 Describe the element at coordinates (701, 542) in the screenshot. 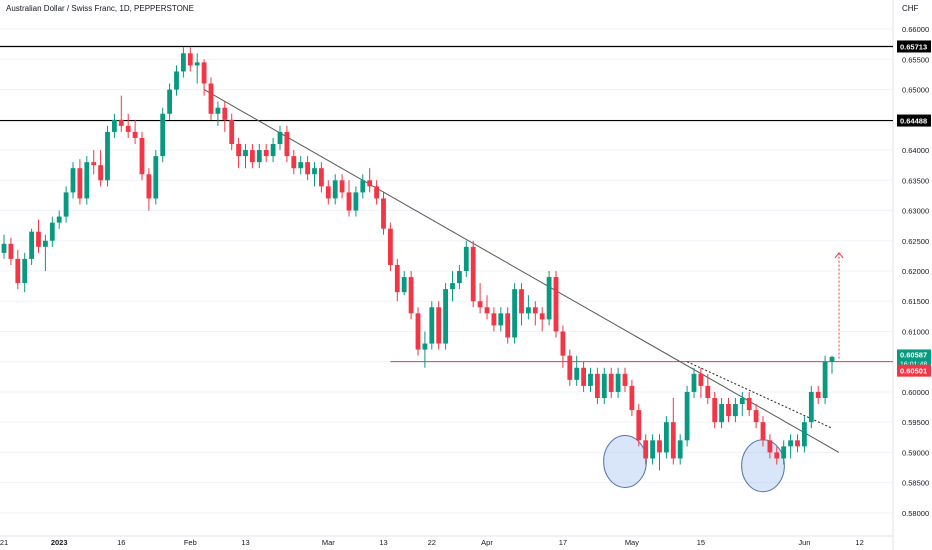

I see `x-tick-label: 15` at that location.